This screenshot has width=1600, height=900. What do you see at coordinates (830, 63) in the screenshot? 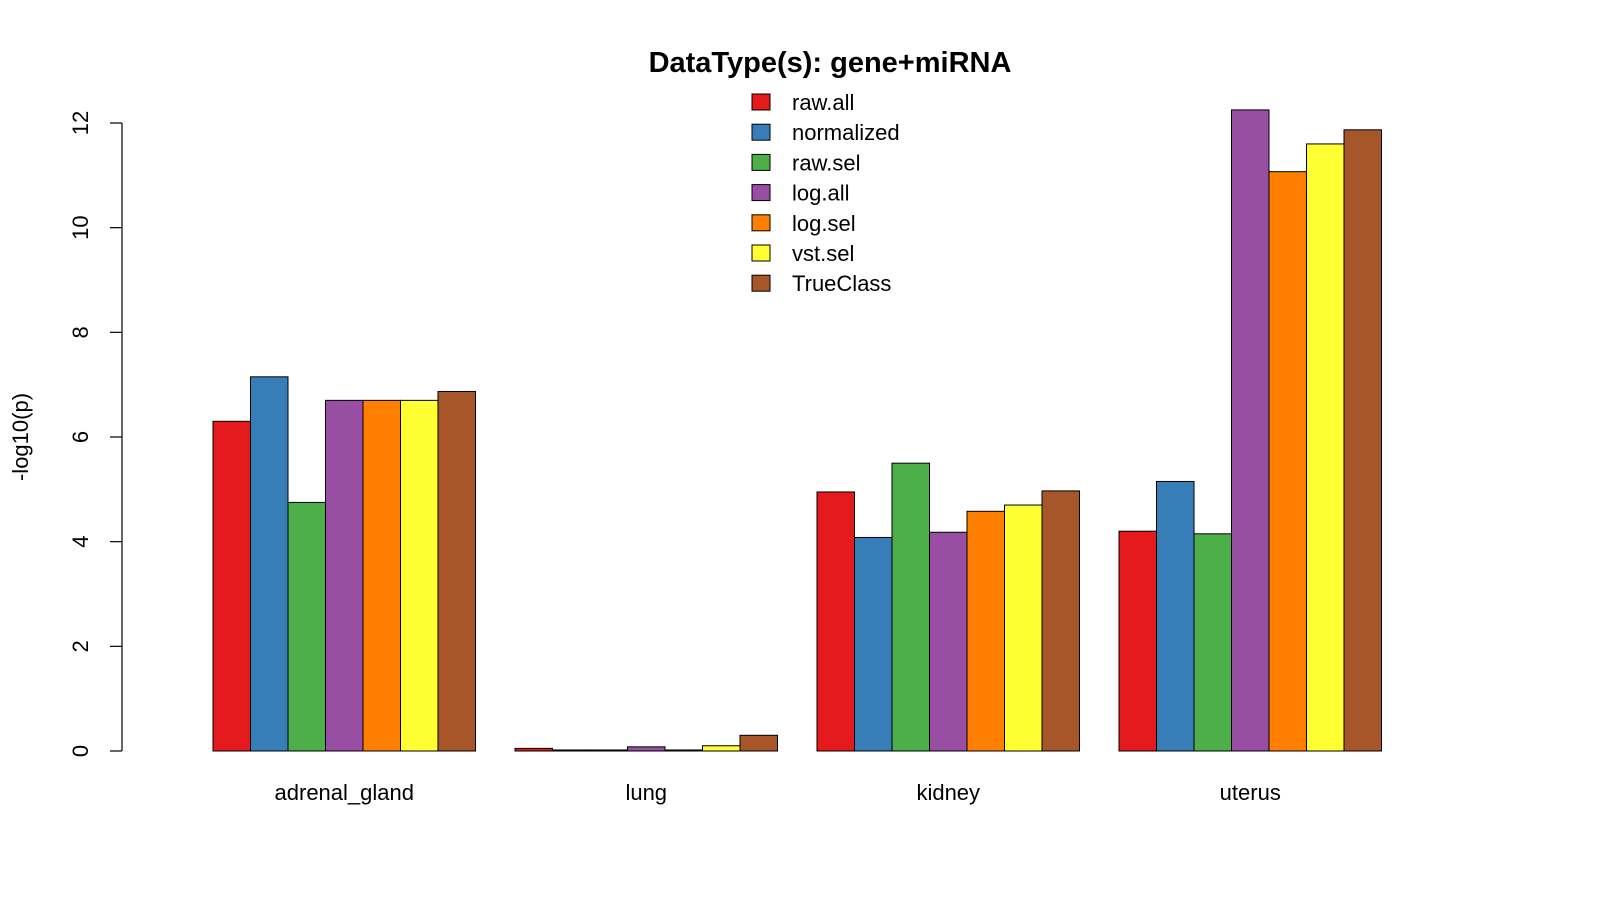
I see `chart-title: DataType(s): gene+miRNA` at bounding box center [830, 63].